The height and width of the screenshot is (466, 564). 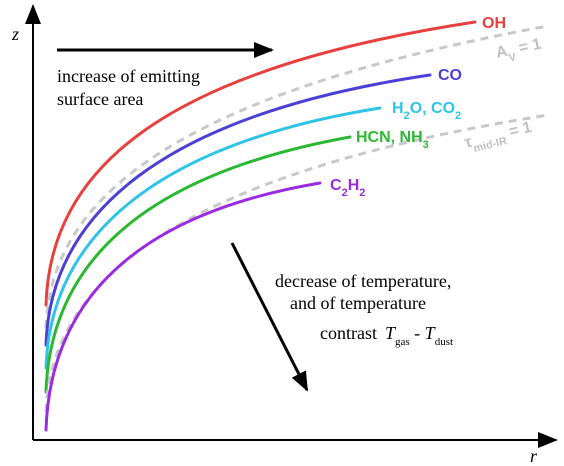 What do you see at coordinates (347, 188) in the screenshot?
I see `label-c2h2: C2H2` at bounding box center [347, 188].